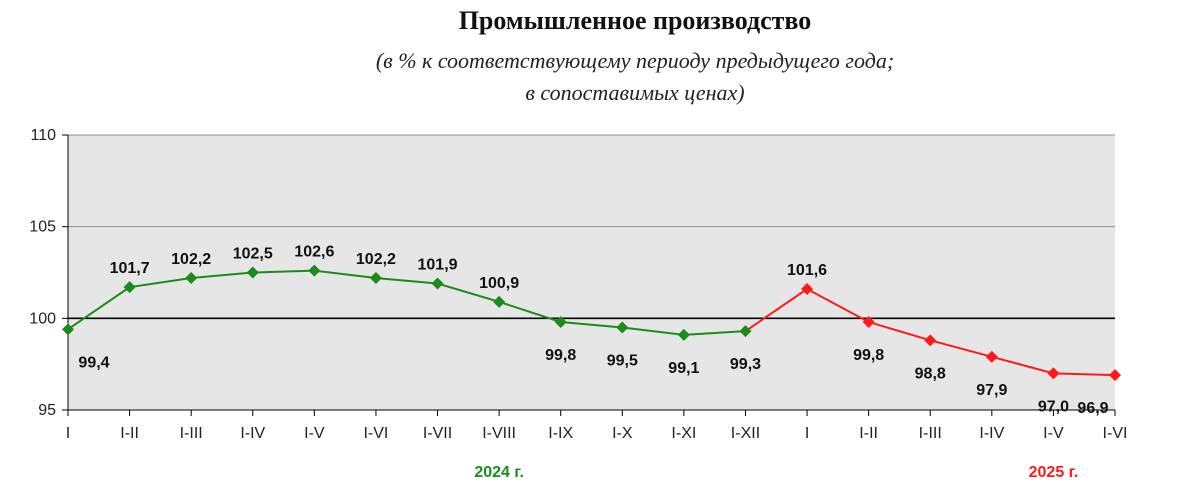 The height and width of the screenshot is (499, 1200). Describe the element at coordinates (1054, 472) in the screenshot. I see `year-label: 2025 г.` at that location.